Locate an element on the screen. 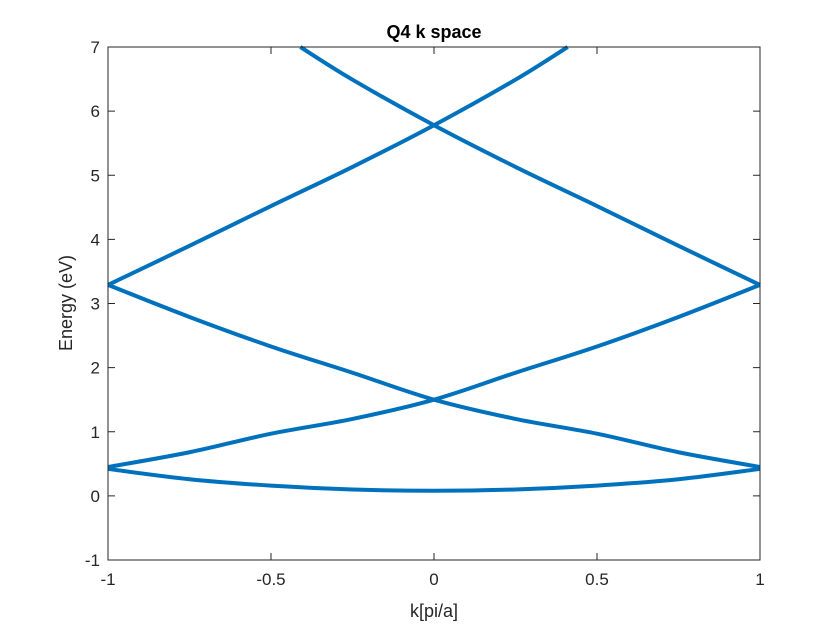  x-tick-label: -1 is located at coordinates (107, 579).